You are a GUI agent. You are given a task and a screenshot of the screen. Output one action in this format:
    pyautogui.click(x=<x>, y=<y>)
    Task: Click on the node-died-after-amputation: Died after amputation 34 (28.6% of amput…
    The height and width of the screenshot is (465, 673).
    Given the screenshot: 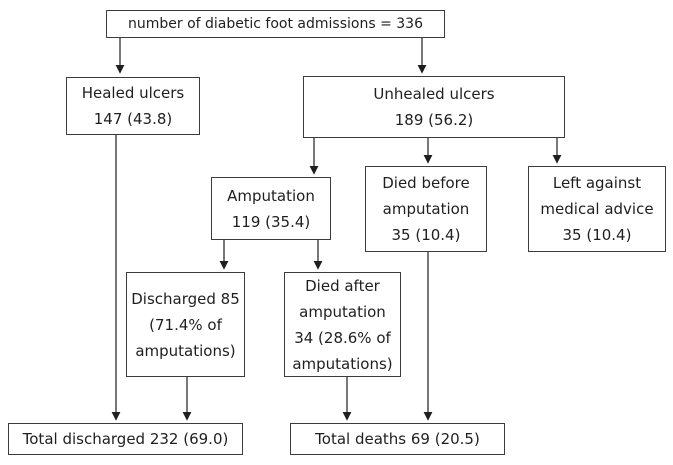 What is the action you would take?
    pyautogui.click(x=342, y=324)
    